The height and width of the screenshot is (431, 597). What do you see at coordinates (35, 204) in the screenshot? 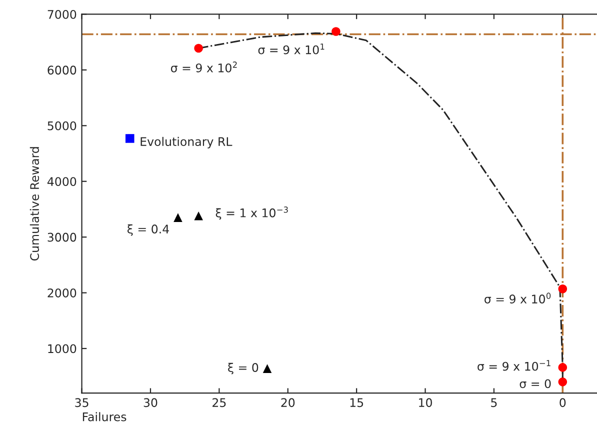
I see `y-axis-title: Cumulative Reward` at bounding box center [35, 204].